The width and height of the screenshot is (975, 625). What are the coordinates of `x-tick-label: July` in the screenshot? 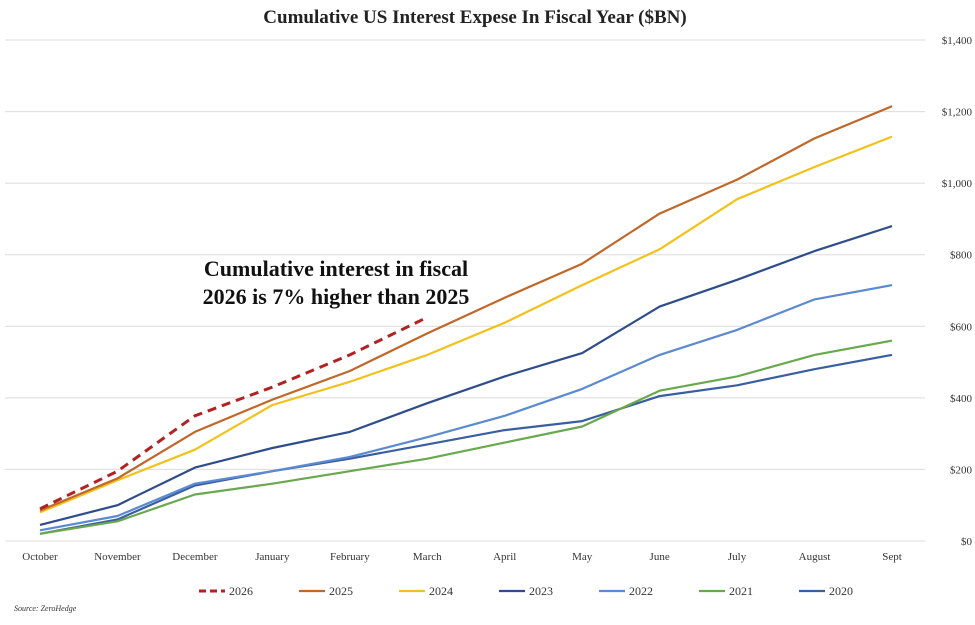 It's located at (737, 557).